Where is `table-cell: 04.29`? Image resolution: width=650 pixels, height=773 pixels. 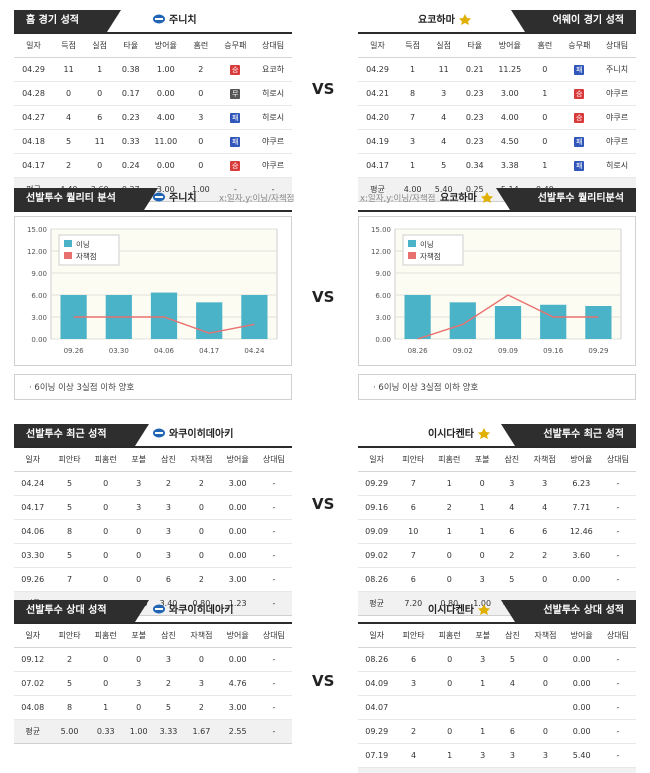
table-cell: 04.29 is located at coordinates (34, 69).